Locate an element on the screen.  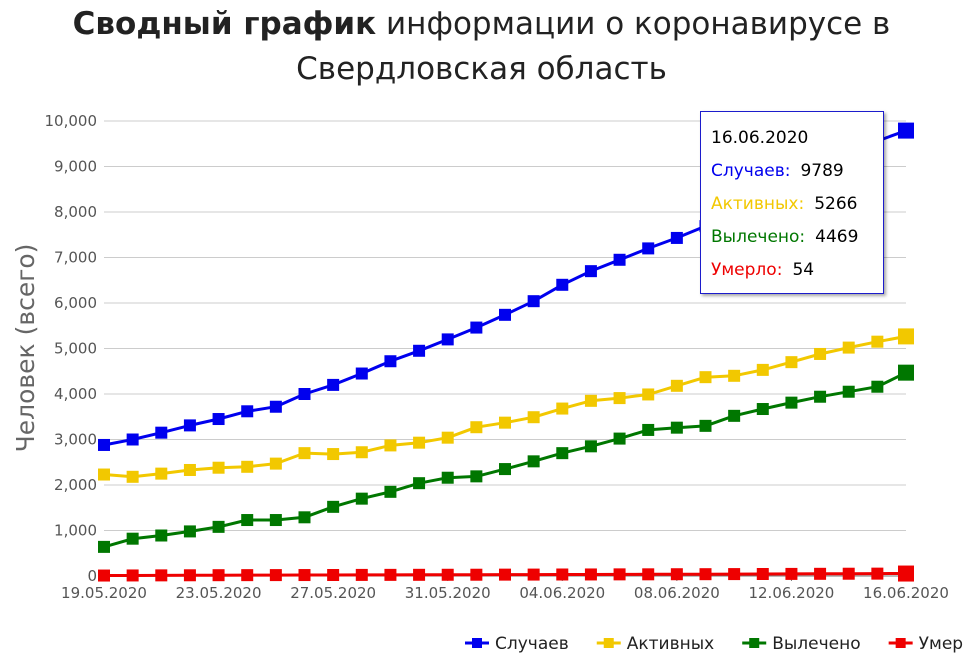
y-tick-label: 4,000 is located at coordinates (75, 394).